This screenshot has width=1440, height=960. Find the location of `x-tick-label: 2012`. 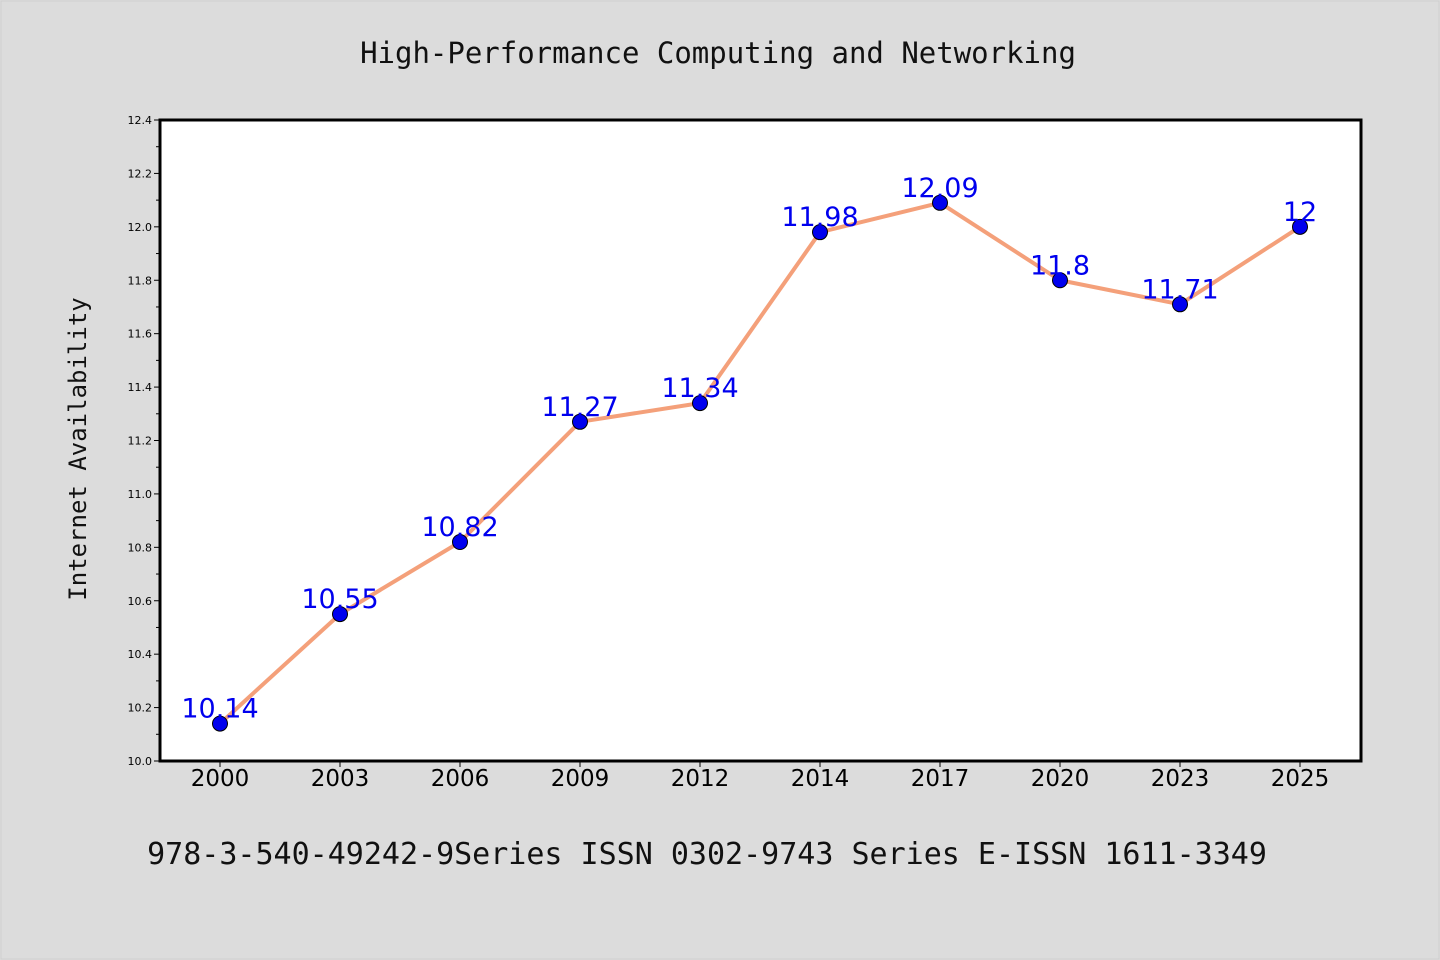

x-tick-label: 2012 is located at coordinates (700, 779).